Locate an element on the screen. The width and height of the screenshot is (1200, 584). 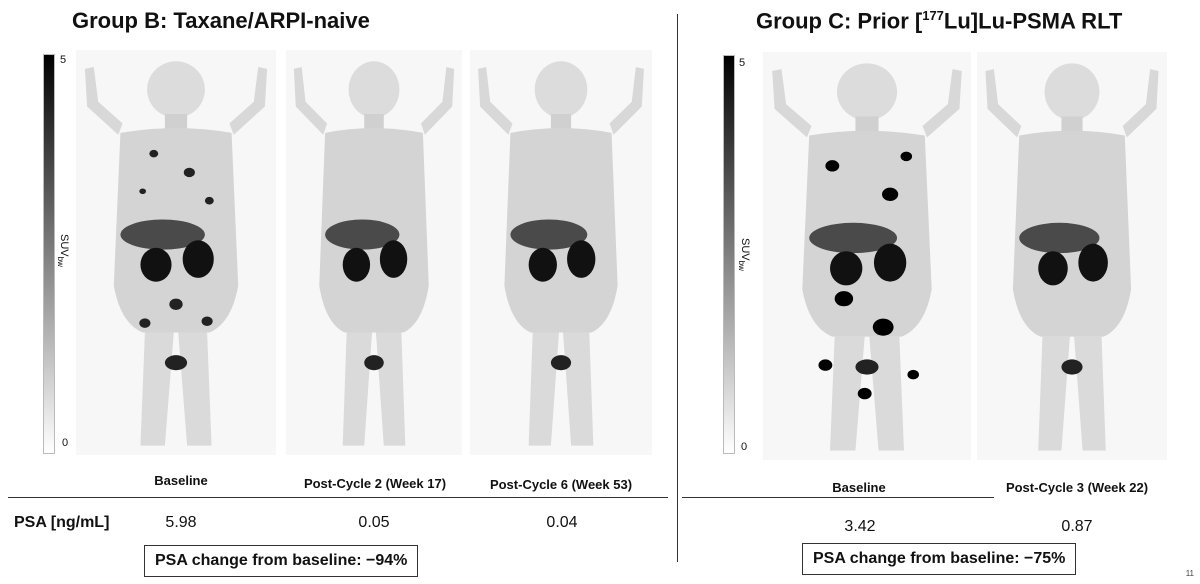
group-b-title: Group B: Taxane/ARPI-naive is located at coordinates (221, 20).